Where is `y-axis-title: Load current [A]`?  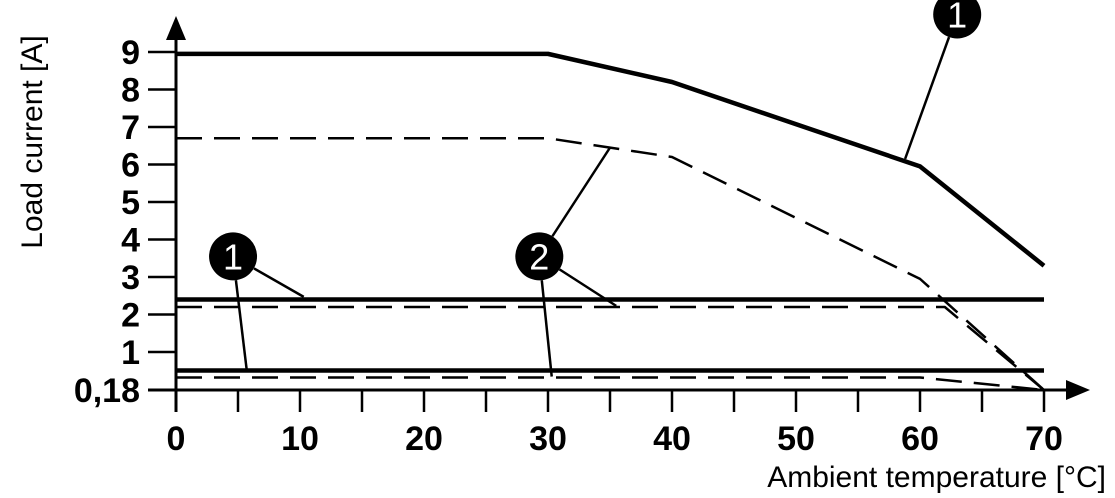 y-axis-title: Load current [A] is located at coordinates (32, 141).